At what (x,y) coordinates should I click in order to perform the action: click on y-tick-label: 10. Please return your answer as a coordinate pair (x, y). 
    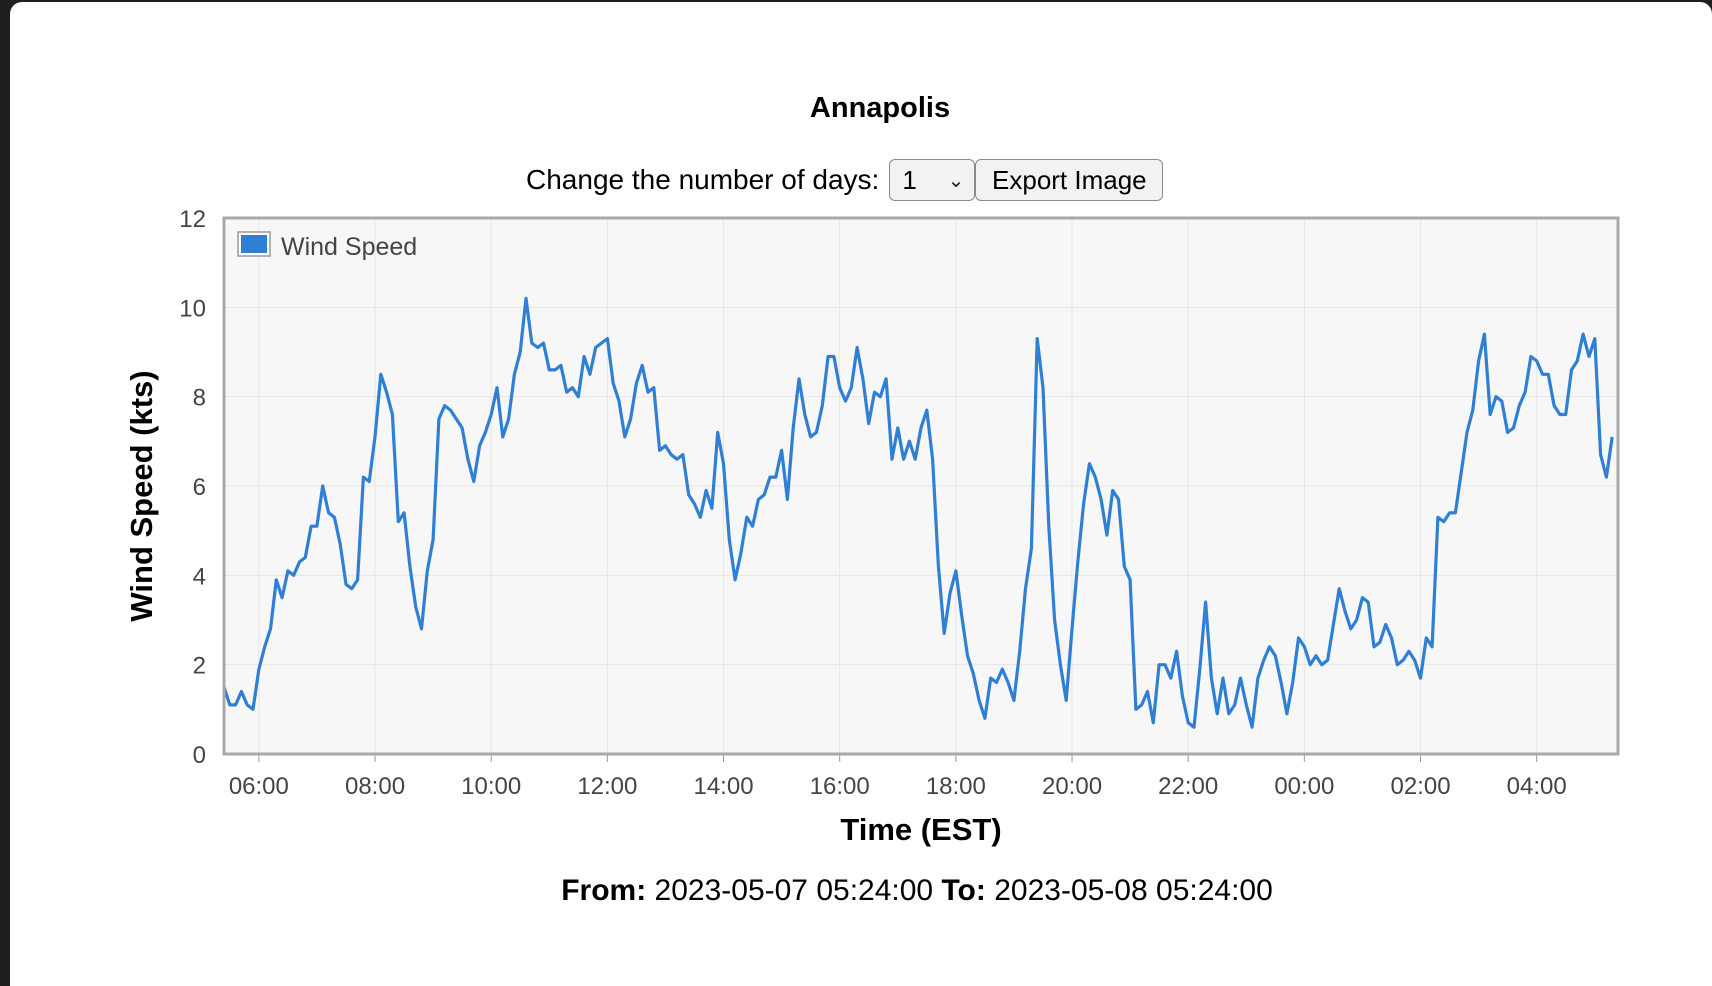
    Looking at the image, I should click on (192, 308).